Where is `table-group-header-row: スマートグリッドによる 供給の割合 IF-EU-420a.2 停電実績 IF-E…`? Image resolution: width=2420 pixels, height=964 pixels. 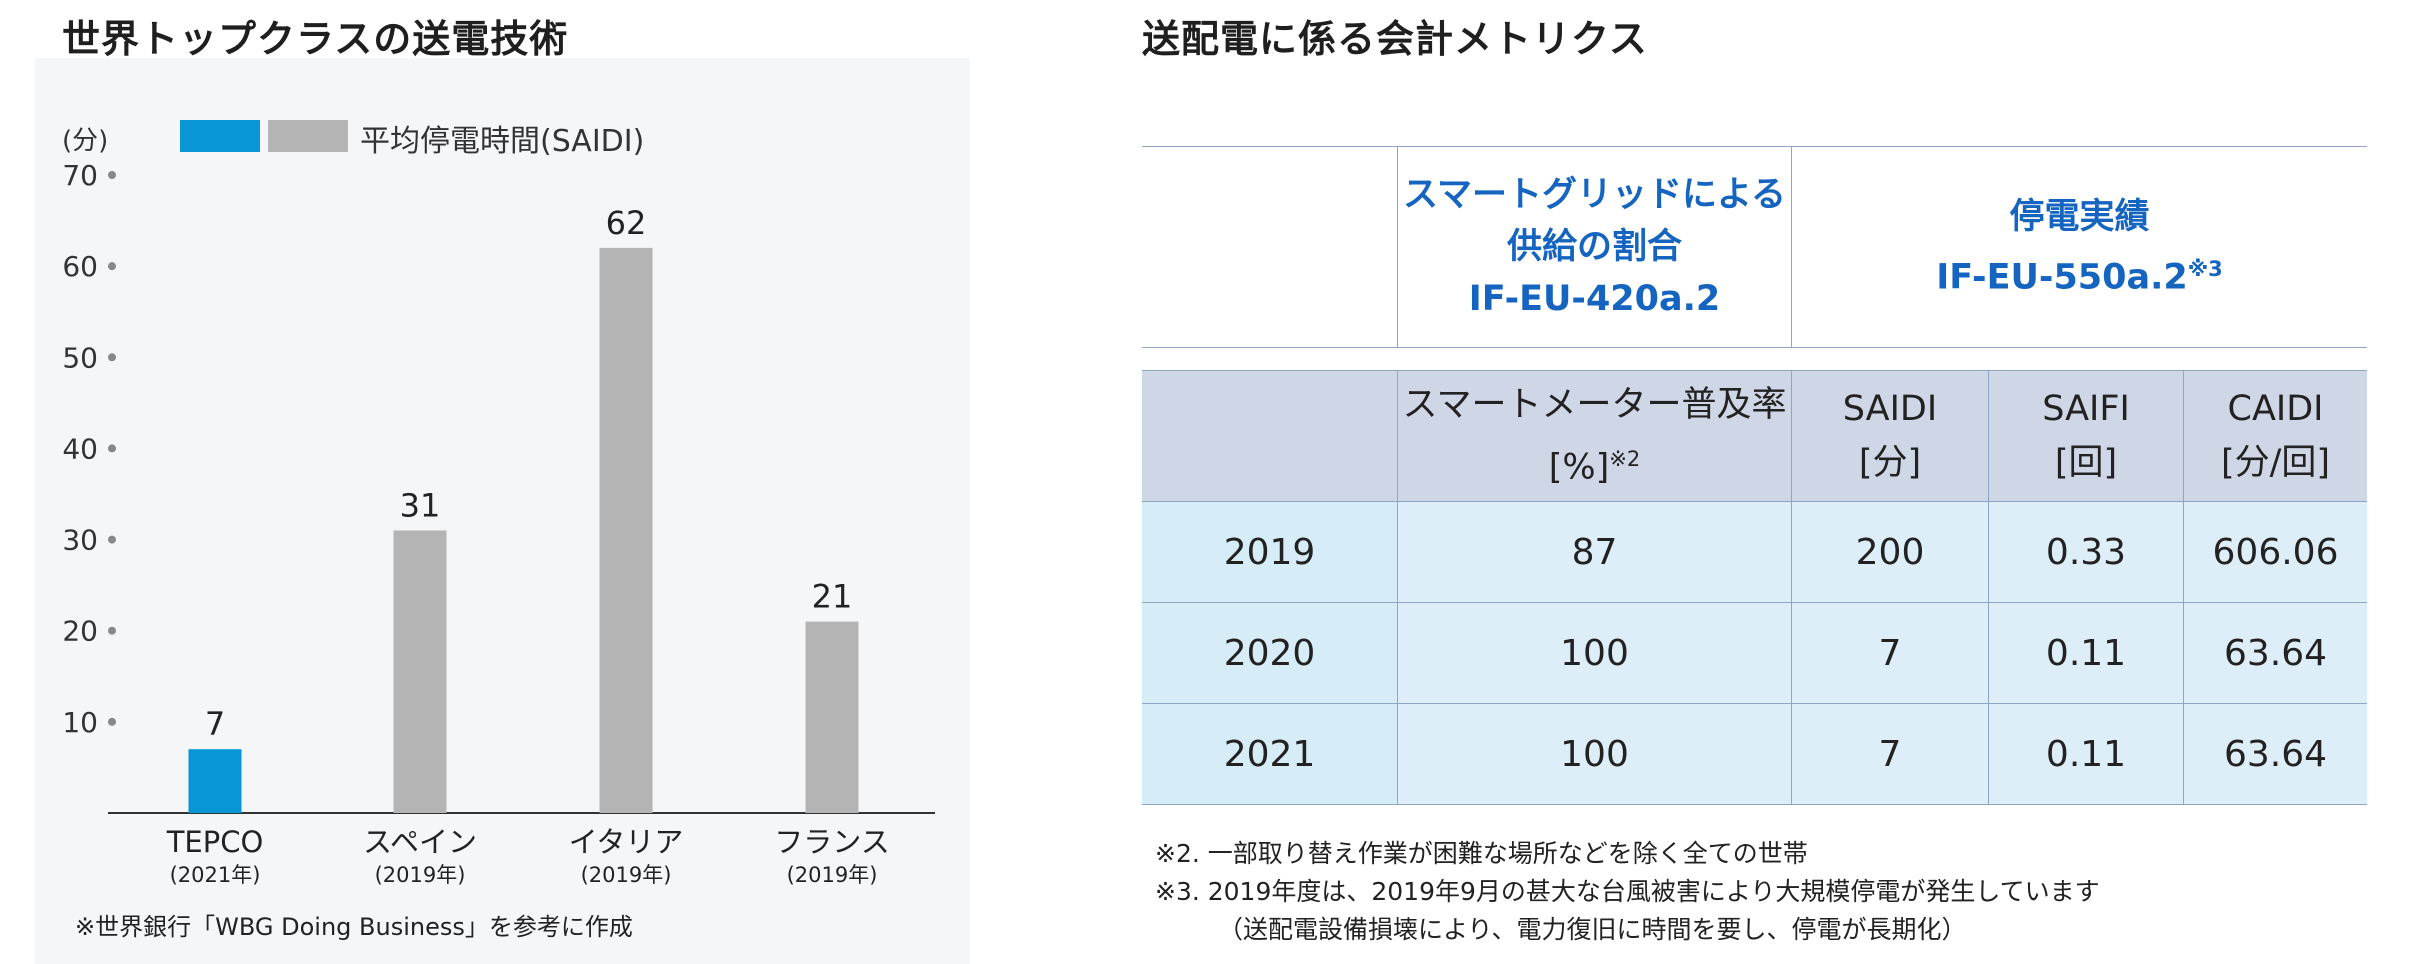
table-group-header-row: スマートグリッドによる 供給の割合 IF-EU-420a.2 停電実績 IF-E… is located at coordinates (1754, 247).